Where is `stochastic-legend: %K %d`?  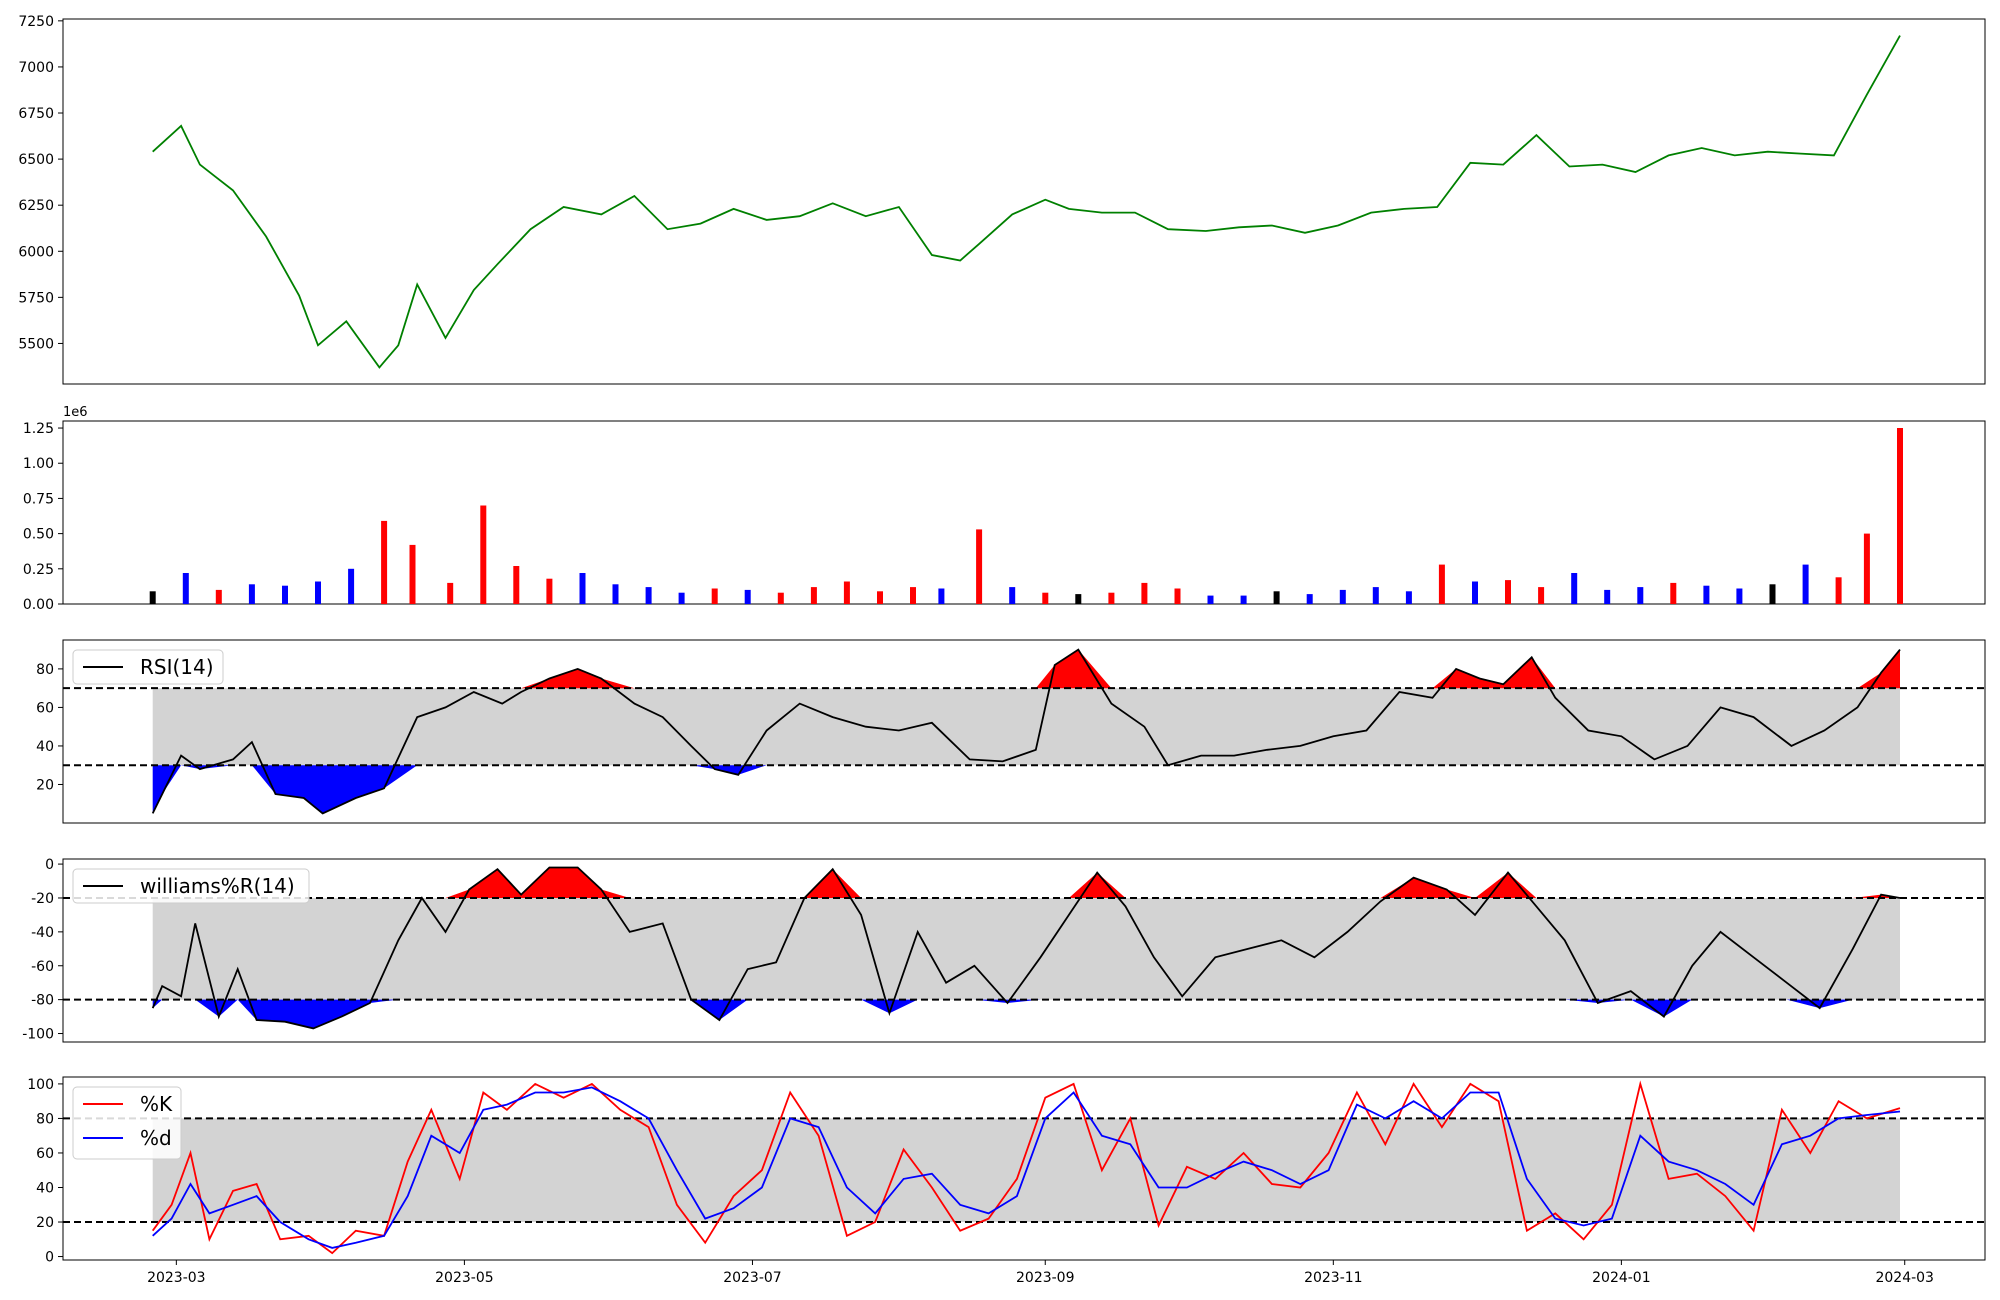 stochastic-legend: %K %d is located at coordinates (127, 1123).